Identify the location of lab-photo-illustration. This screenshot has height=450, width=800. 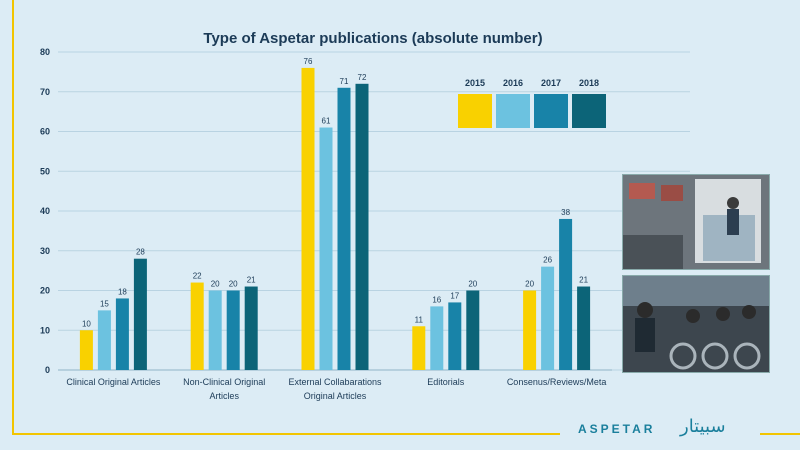
(696, 222).